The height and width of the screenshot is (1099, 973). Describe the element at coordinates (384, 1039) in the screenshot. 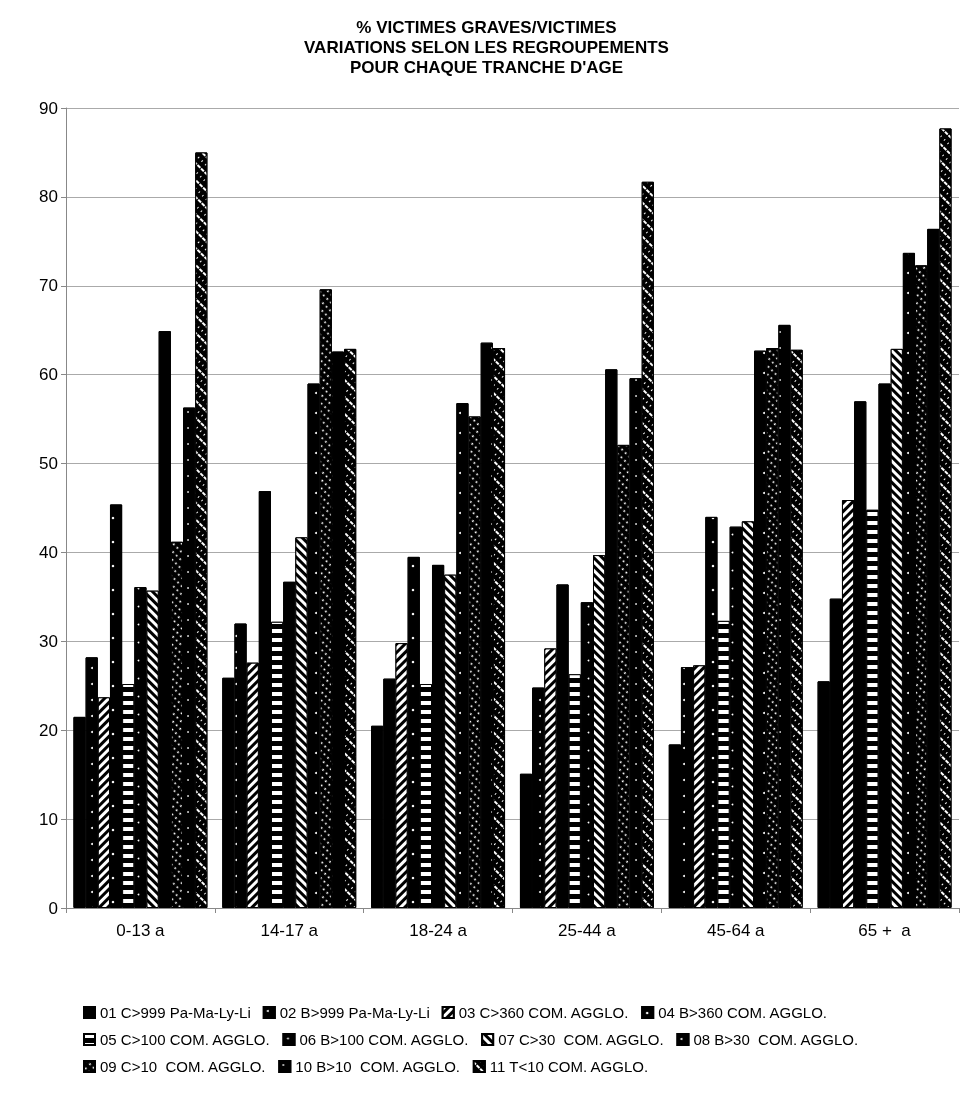

I see `legend-label: 06 B>100 COM. AGGLO.` at that location.